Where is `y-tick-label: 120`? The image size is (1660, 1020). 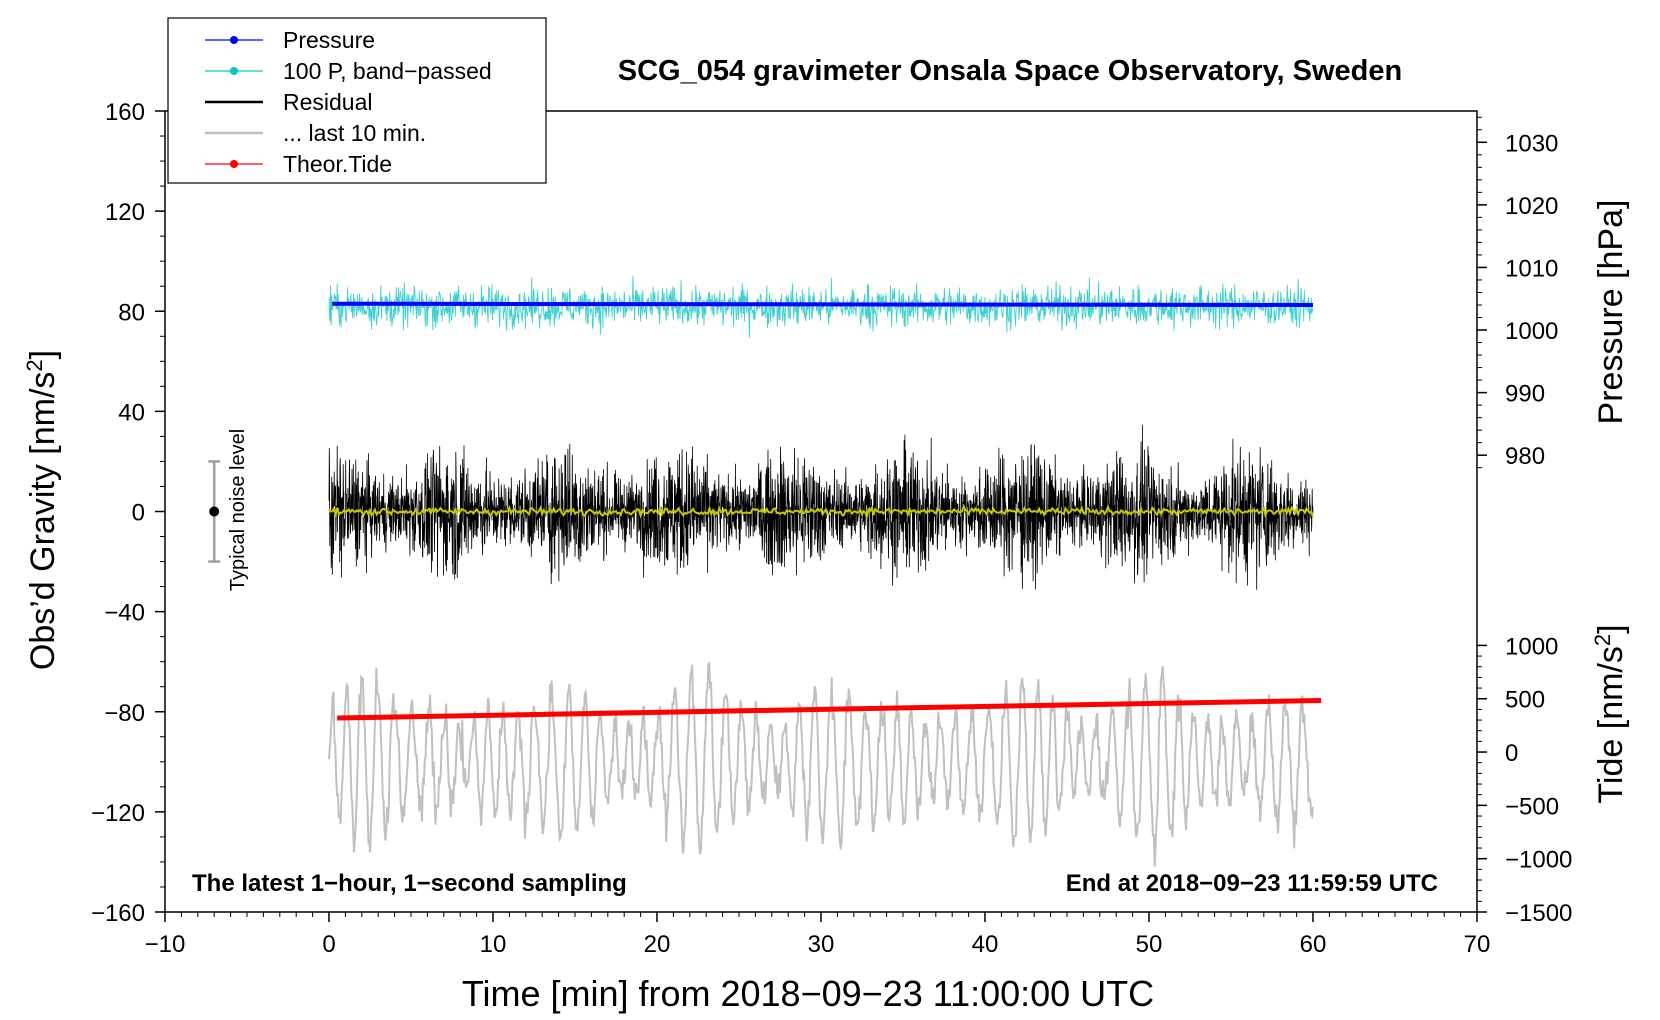
y-tick-label: 120 is located at coordinates (125, 212).